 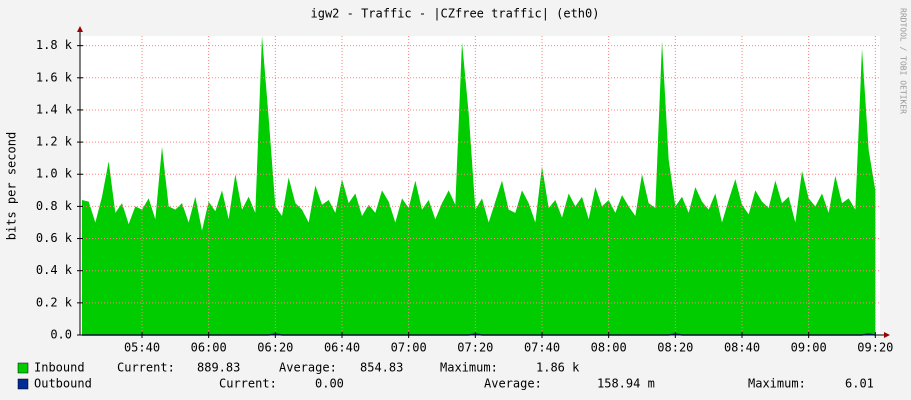 I want to click on x-tick-label: 06:00, so click(x=209, y=348).